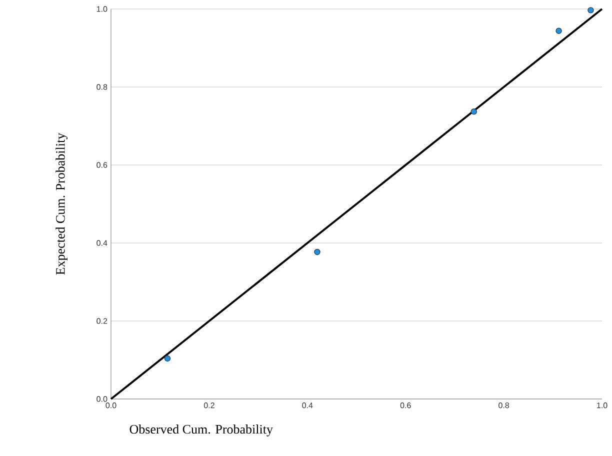 The image size is (612, 456). I want to click on y-axis-title: Expected Cum. Probability, so click(62, 203).